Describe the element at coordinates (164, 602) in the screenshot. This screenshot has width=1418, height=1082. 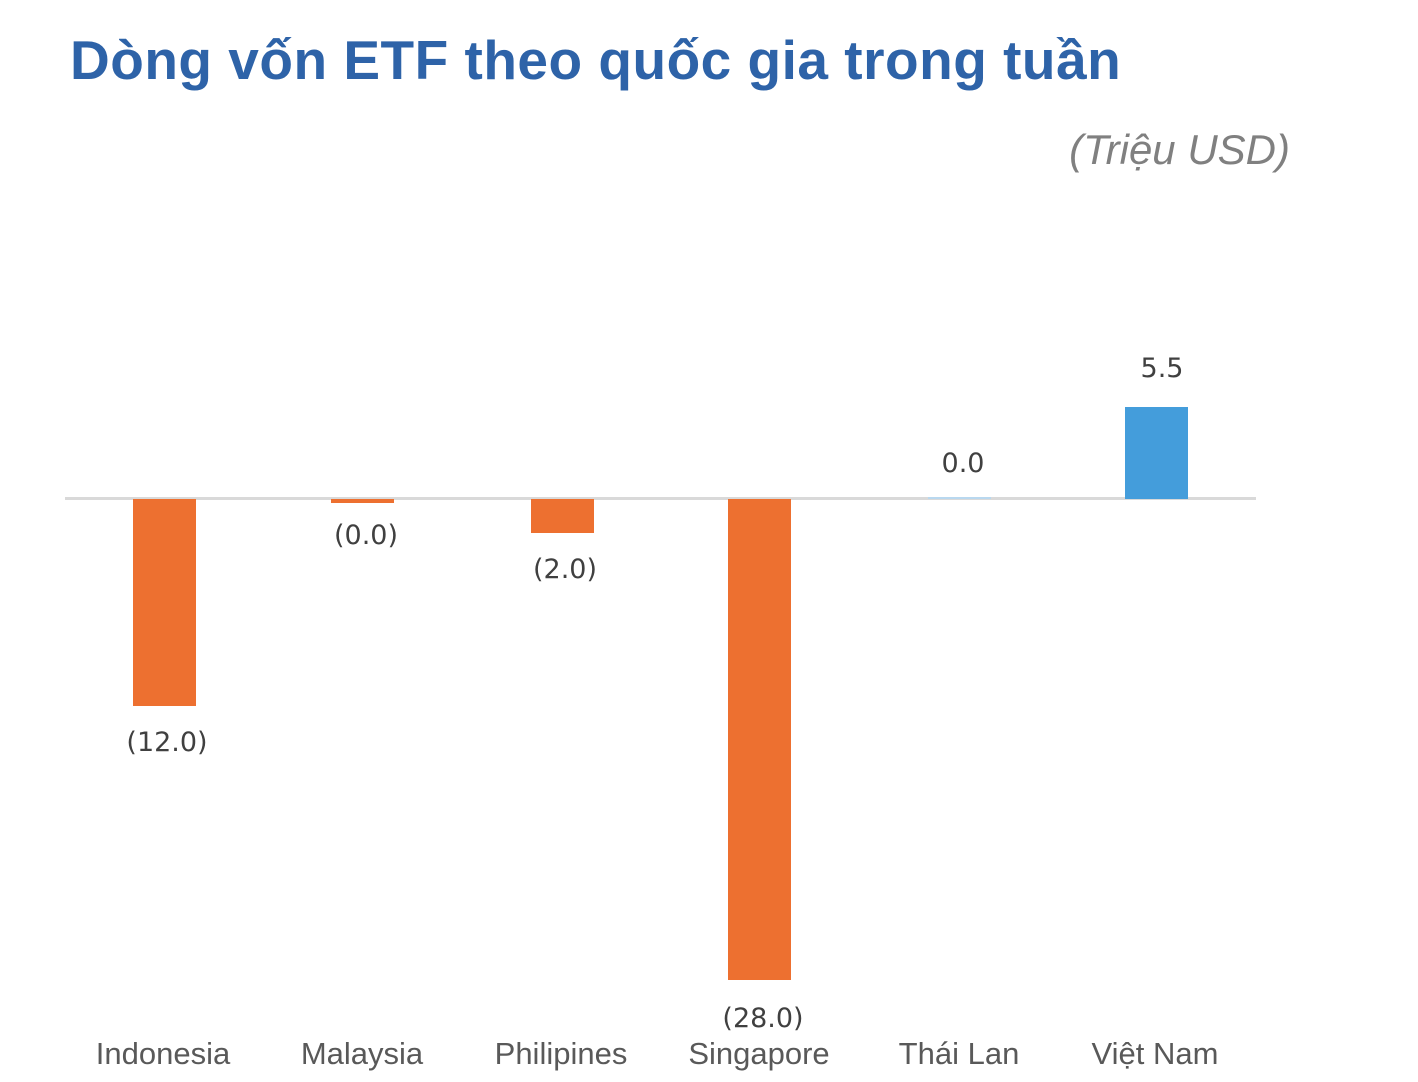
I see `bar-indonesia` at that location.